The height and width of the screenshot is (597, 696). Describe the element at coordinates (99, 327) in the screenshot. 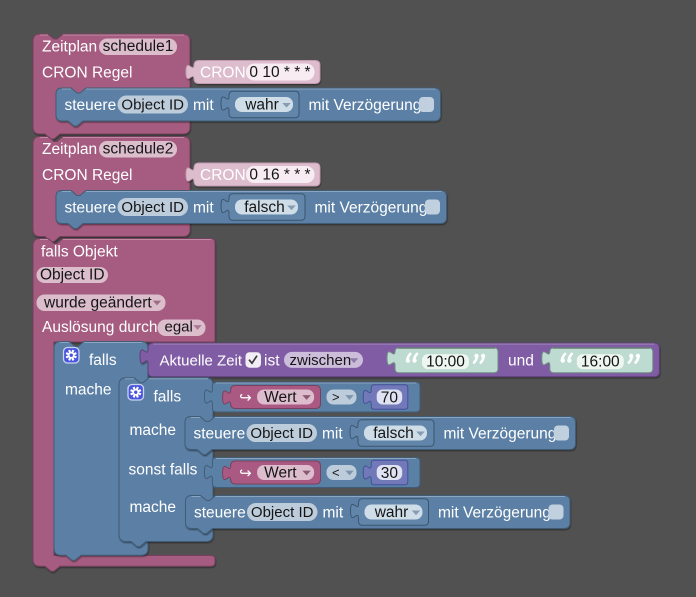

I see `svg-text: Auslösung durch` at that location.